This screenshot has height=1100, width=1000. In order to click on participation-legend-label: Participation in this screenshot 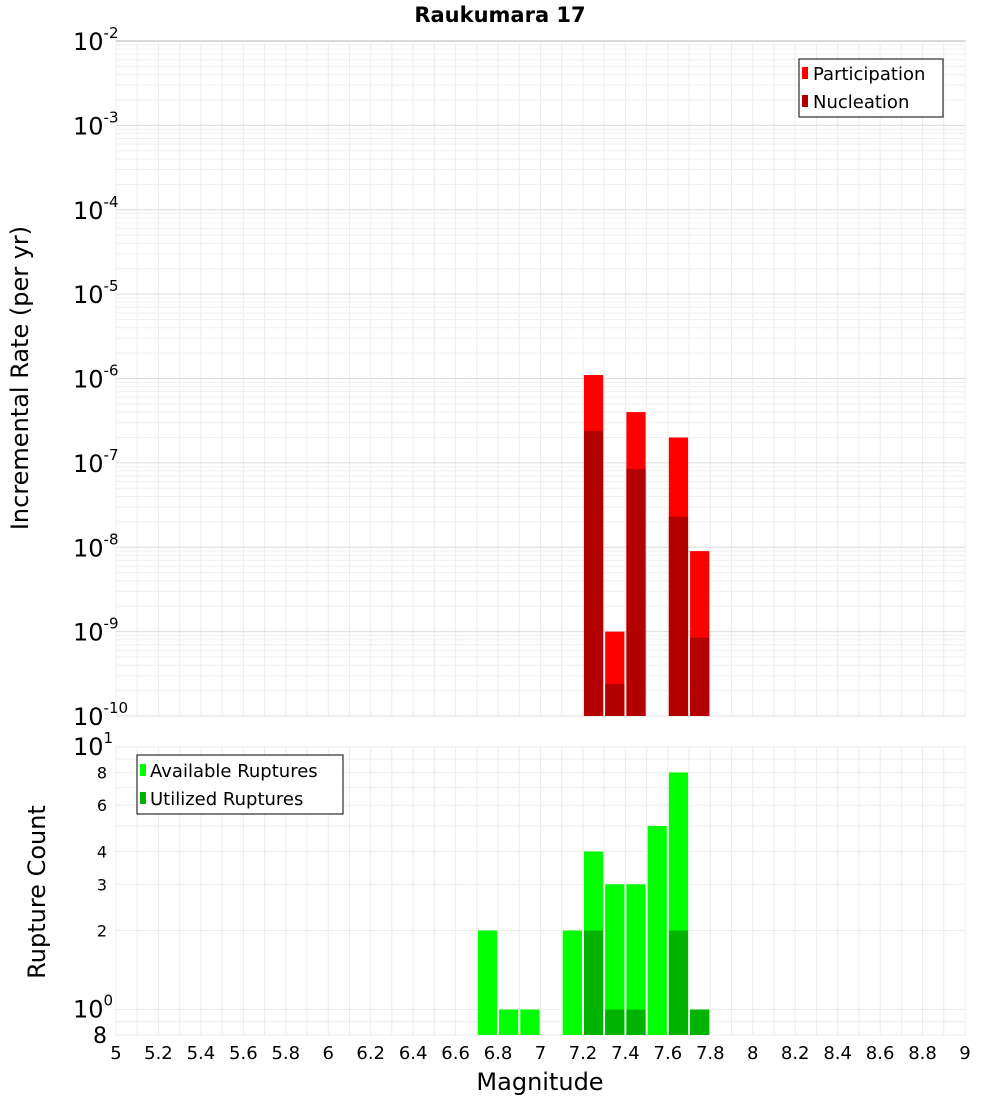, I will do `click(869, 74)`.